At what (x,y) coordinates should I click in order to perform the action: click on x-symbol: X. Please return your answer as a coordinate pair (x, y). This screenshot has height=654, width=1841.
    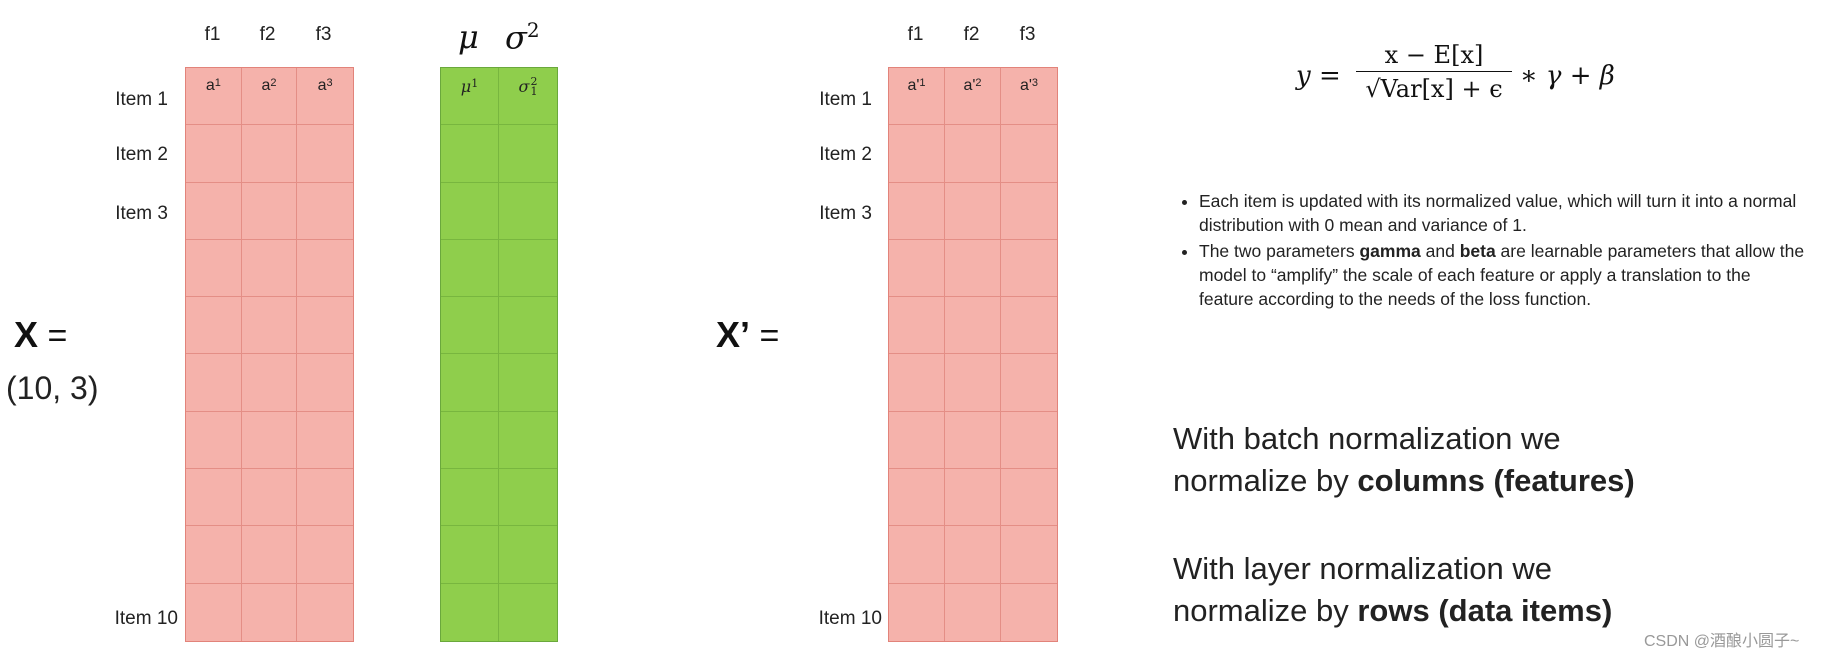
    Looking at the image, I should click on (26, 334).